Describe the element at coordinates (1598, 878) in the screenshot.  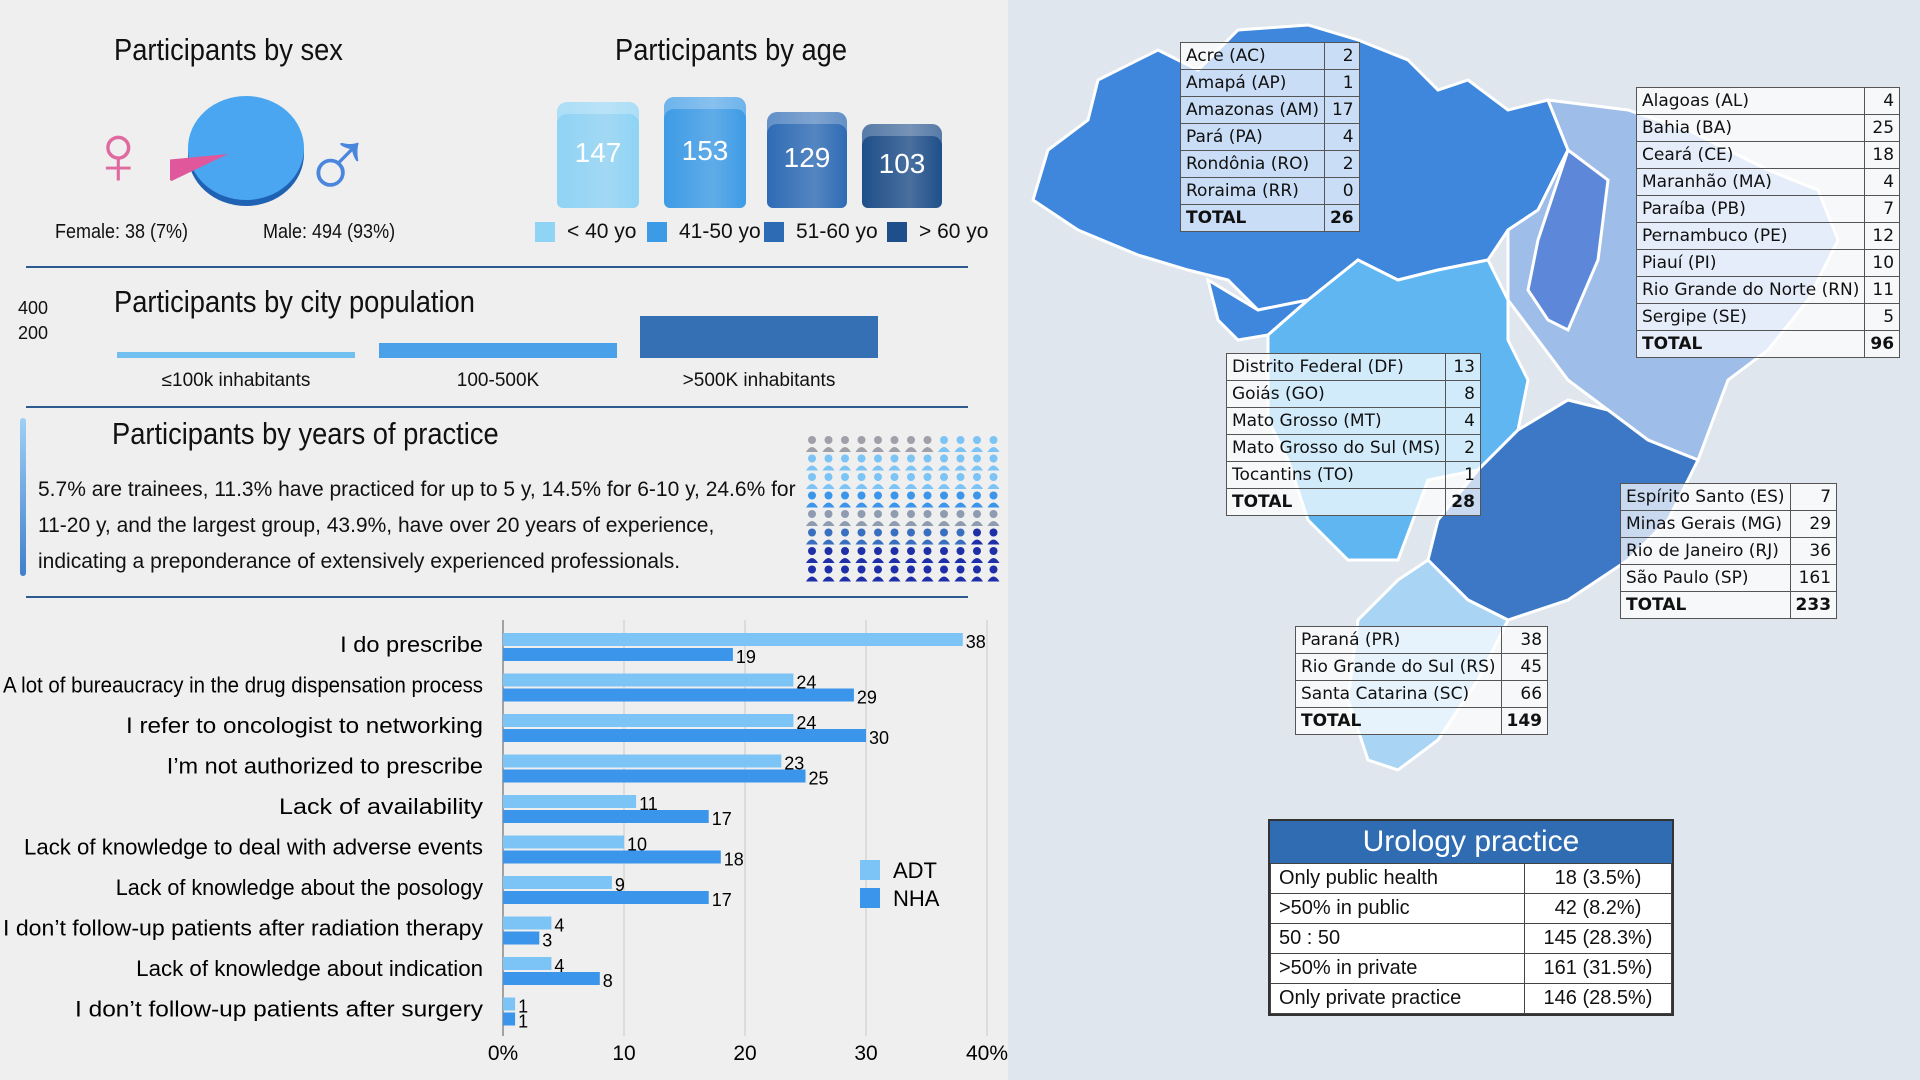
I see `urology-value: 18 (3.5%)` at that location.